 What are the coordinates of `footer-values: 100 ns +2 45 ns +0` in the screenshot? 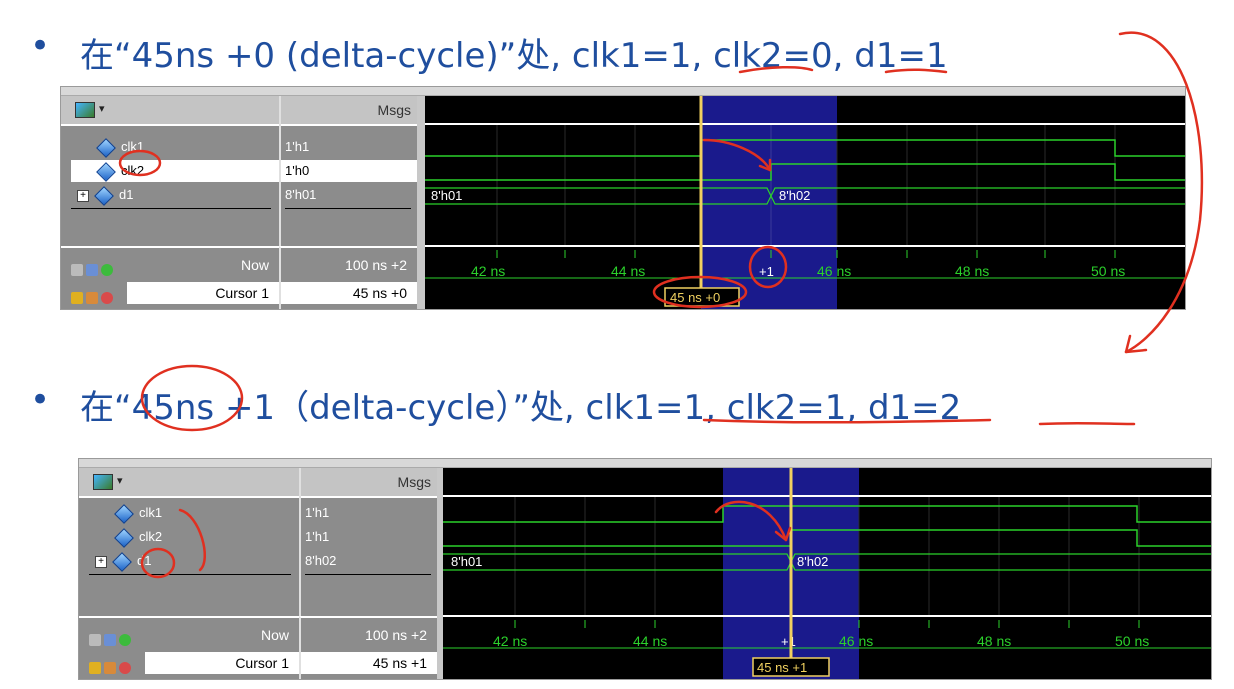 It's located at (348, 277).